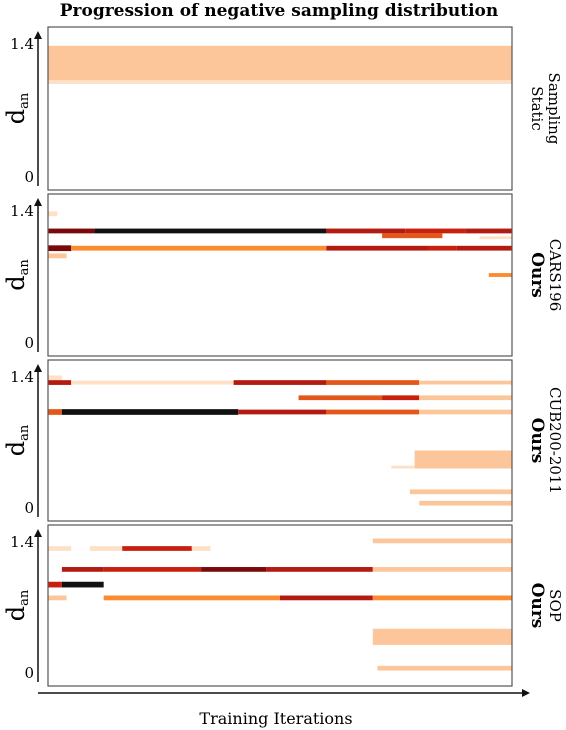  Describe the element at coordinates (545, 109) in the screenshot. I see `panel-label: StaticSampling` at that location.